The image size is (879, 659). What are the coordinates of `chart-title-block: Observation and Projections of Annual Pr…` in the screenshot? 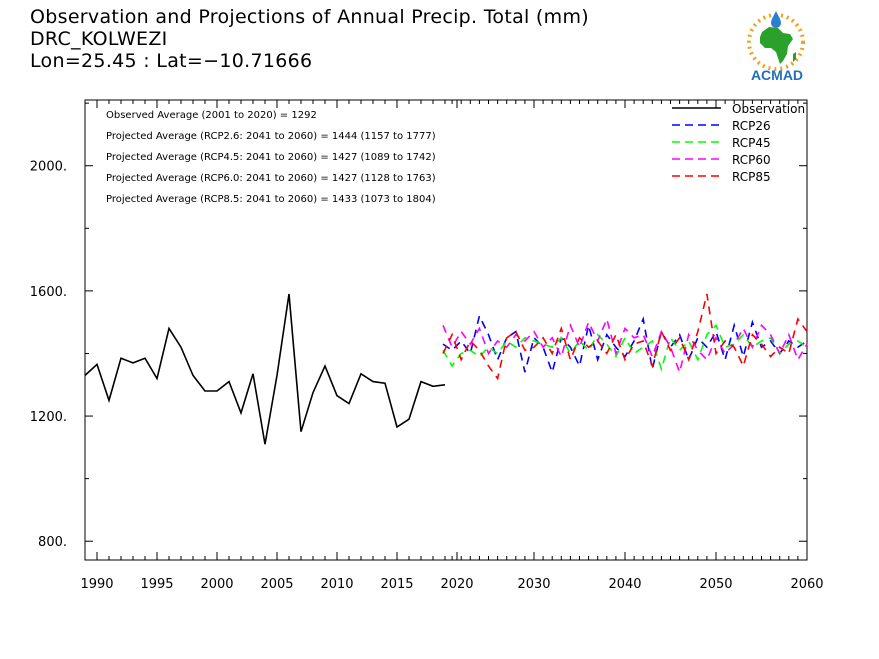 It's located at (309, 39).